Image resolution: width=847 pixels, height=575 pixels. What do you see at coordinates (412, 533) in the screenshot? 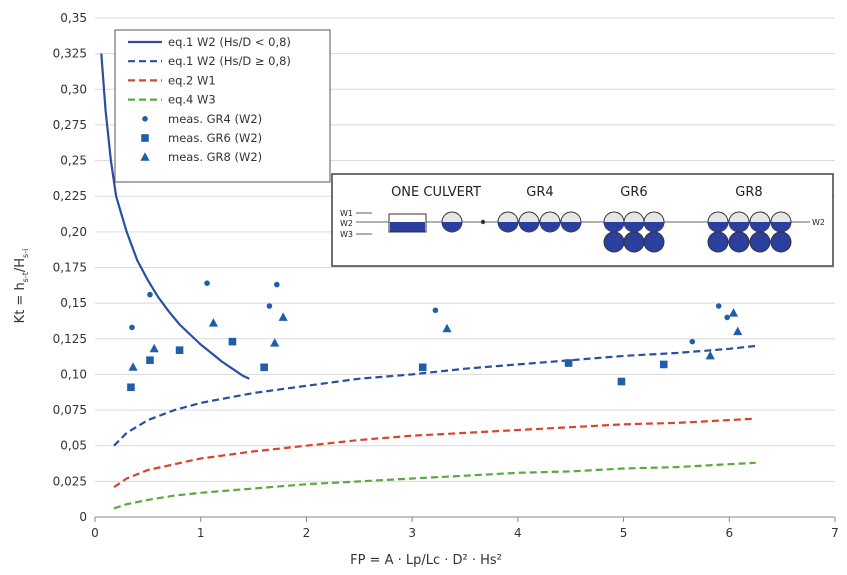
I see `x-tick-label: 3` at bounding box center [412, 533].